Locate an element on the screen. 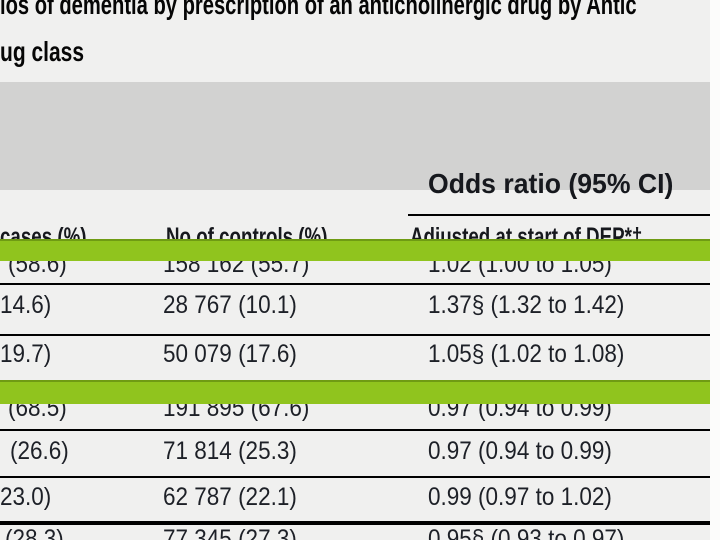 This screenshot has height=540, width=720. table-row: (26.6) 71 814 (25.3) 0.97 (0.94 to 0.99) is located at coordinates (355, 454).